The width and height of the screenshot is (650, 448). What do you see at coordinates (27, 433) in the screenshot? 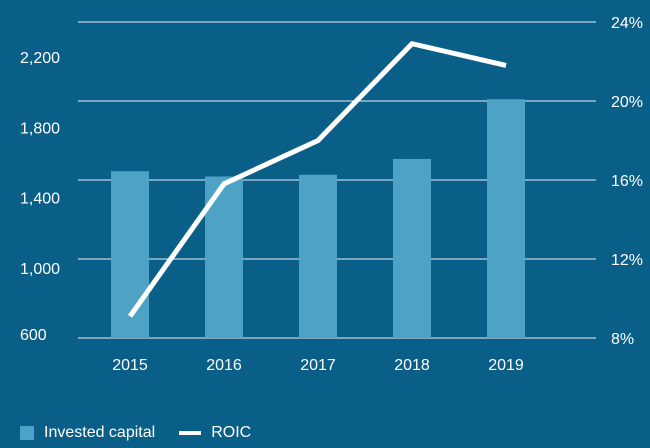
I see `legend-swatch-bar` at bounding box center [27, 433].